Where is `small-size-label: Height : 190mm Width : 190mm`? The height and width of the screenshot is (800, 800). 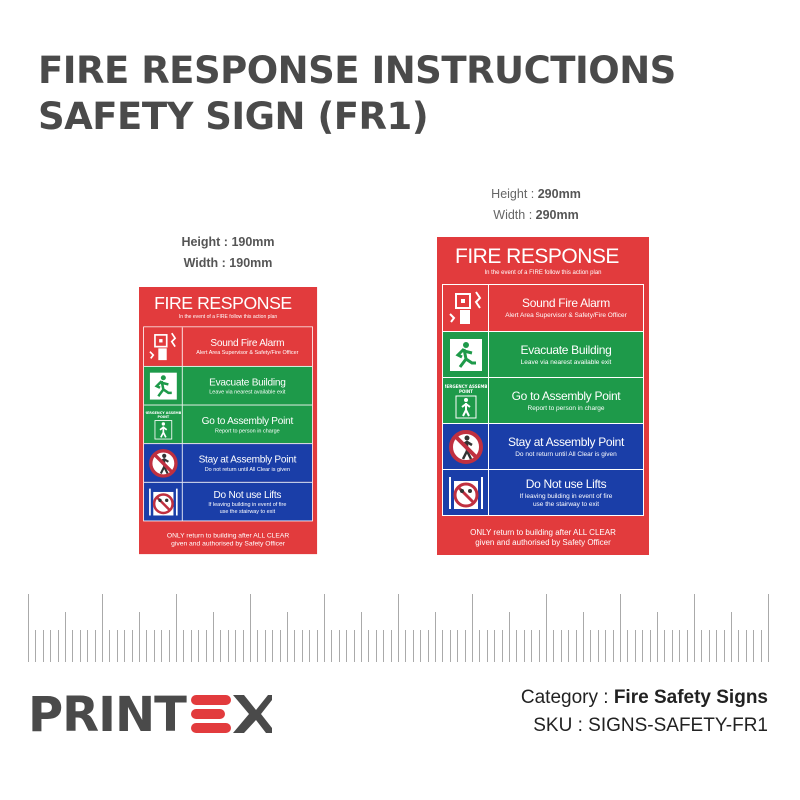
small-size-label: Height : 190mm Width : 190mm is located at coordinates (228, 253).